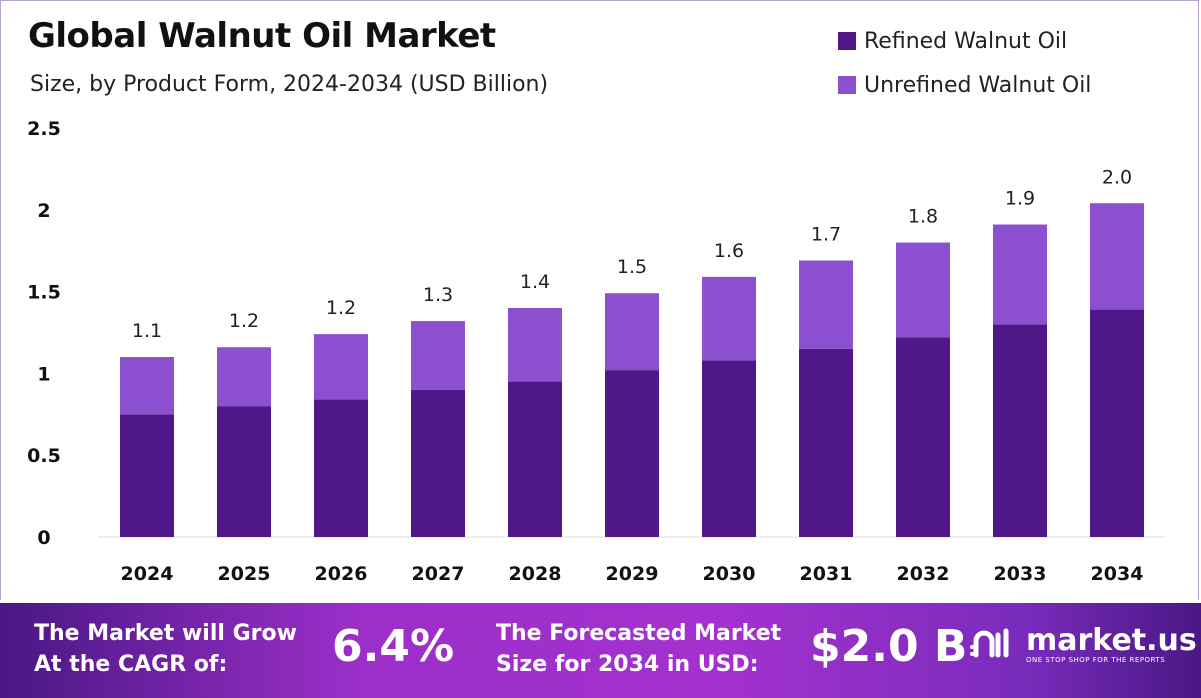 This screenshot has width=1201, height=698. What do you see at coordinates (438, 574) in the screenshot?
I see `x-tick-label: 2027` at bounding box center [438, 574].